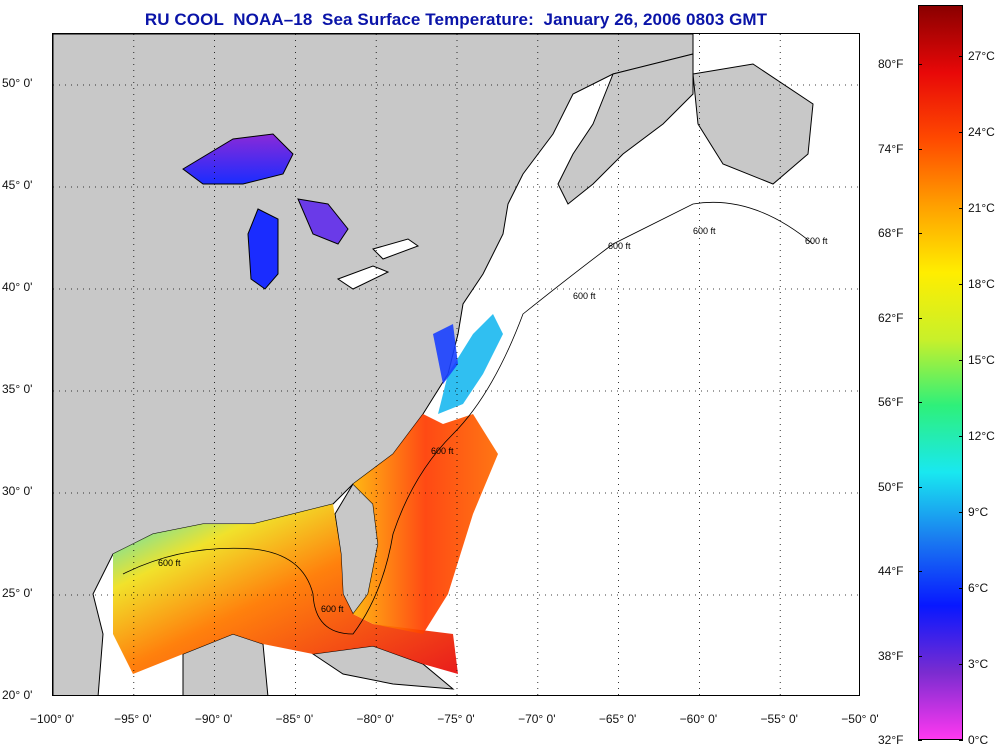  I want to click on lake-erie, so click(363, 277).